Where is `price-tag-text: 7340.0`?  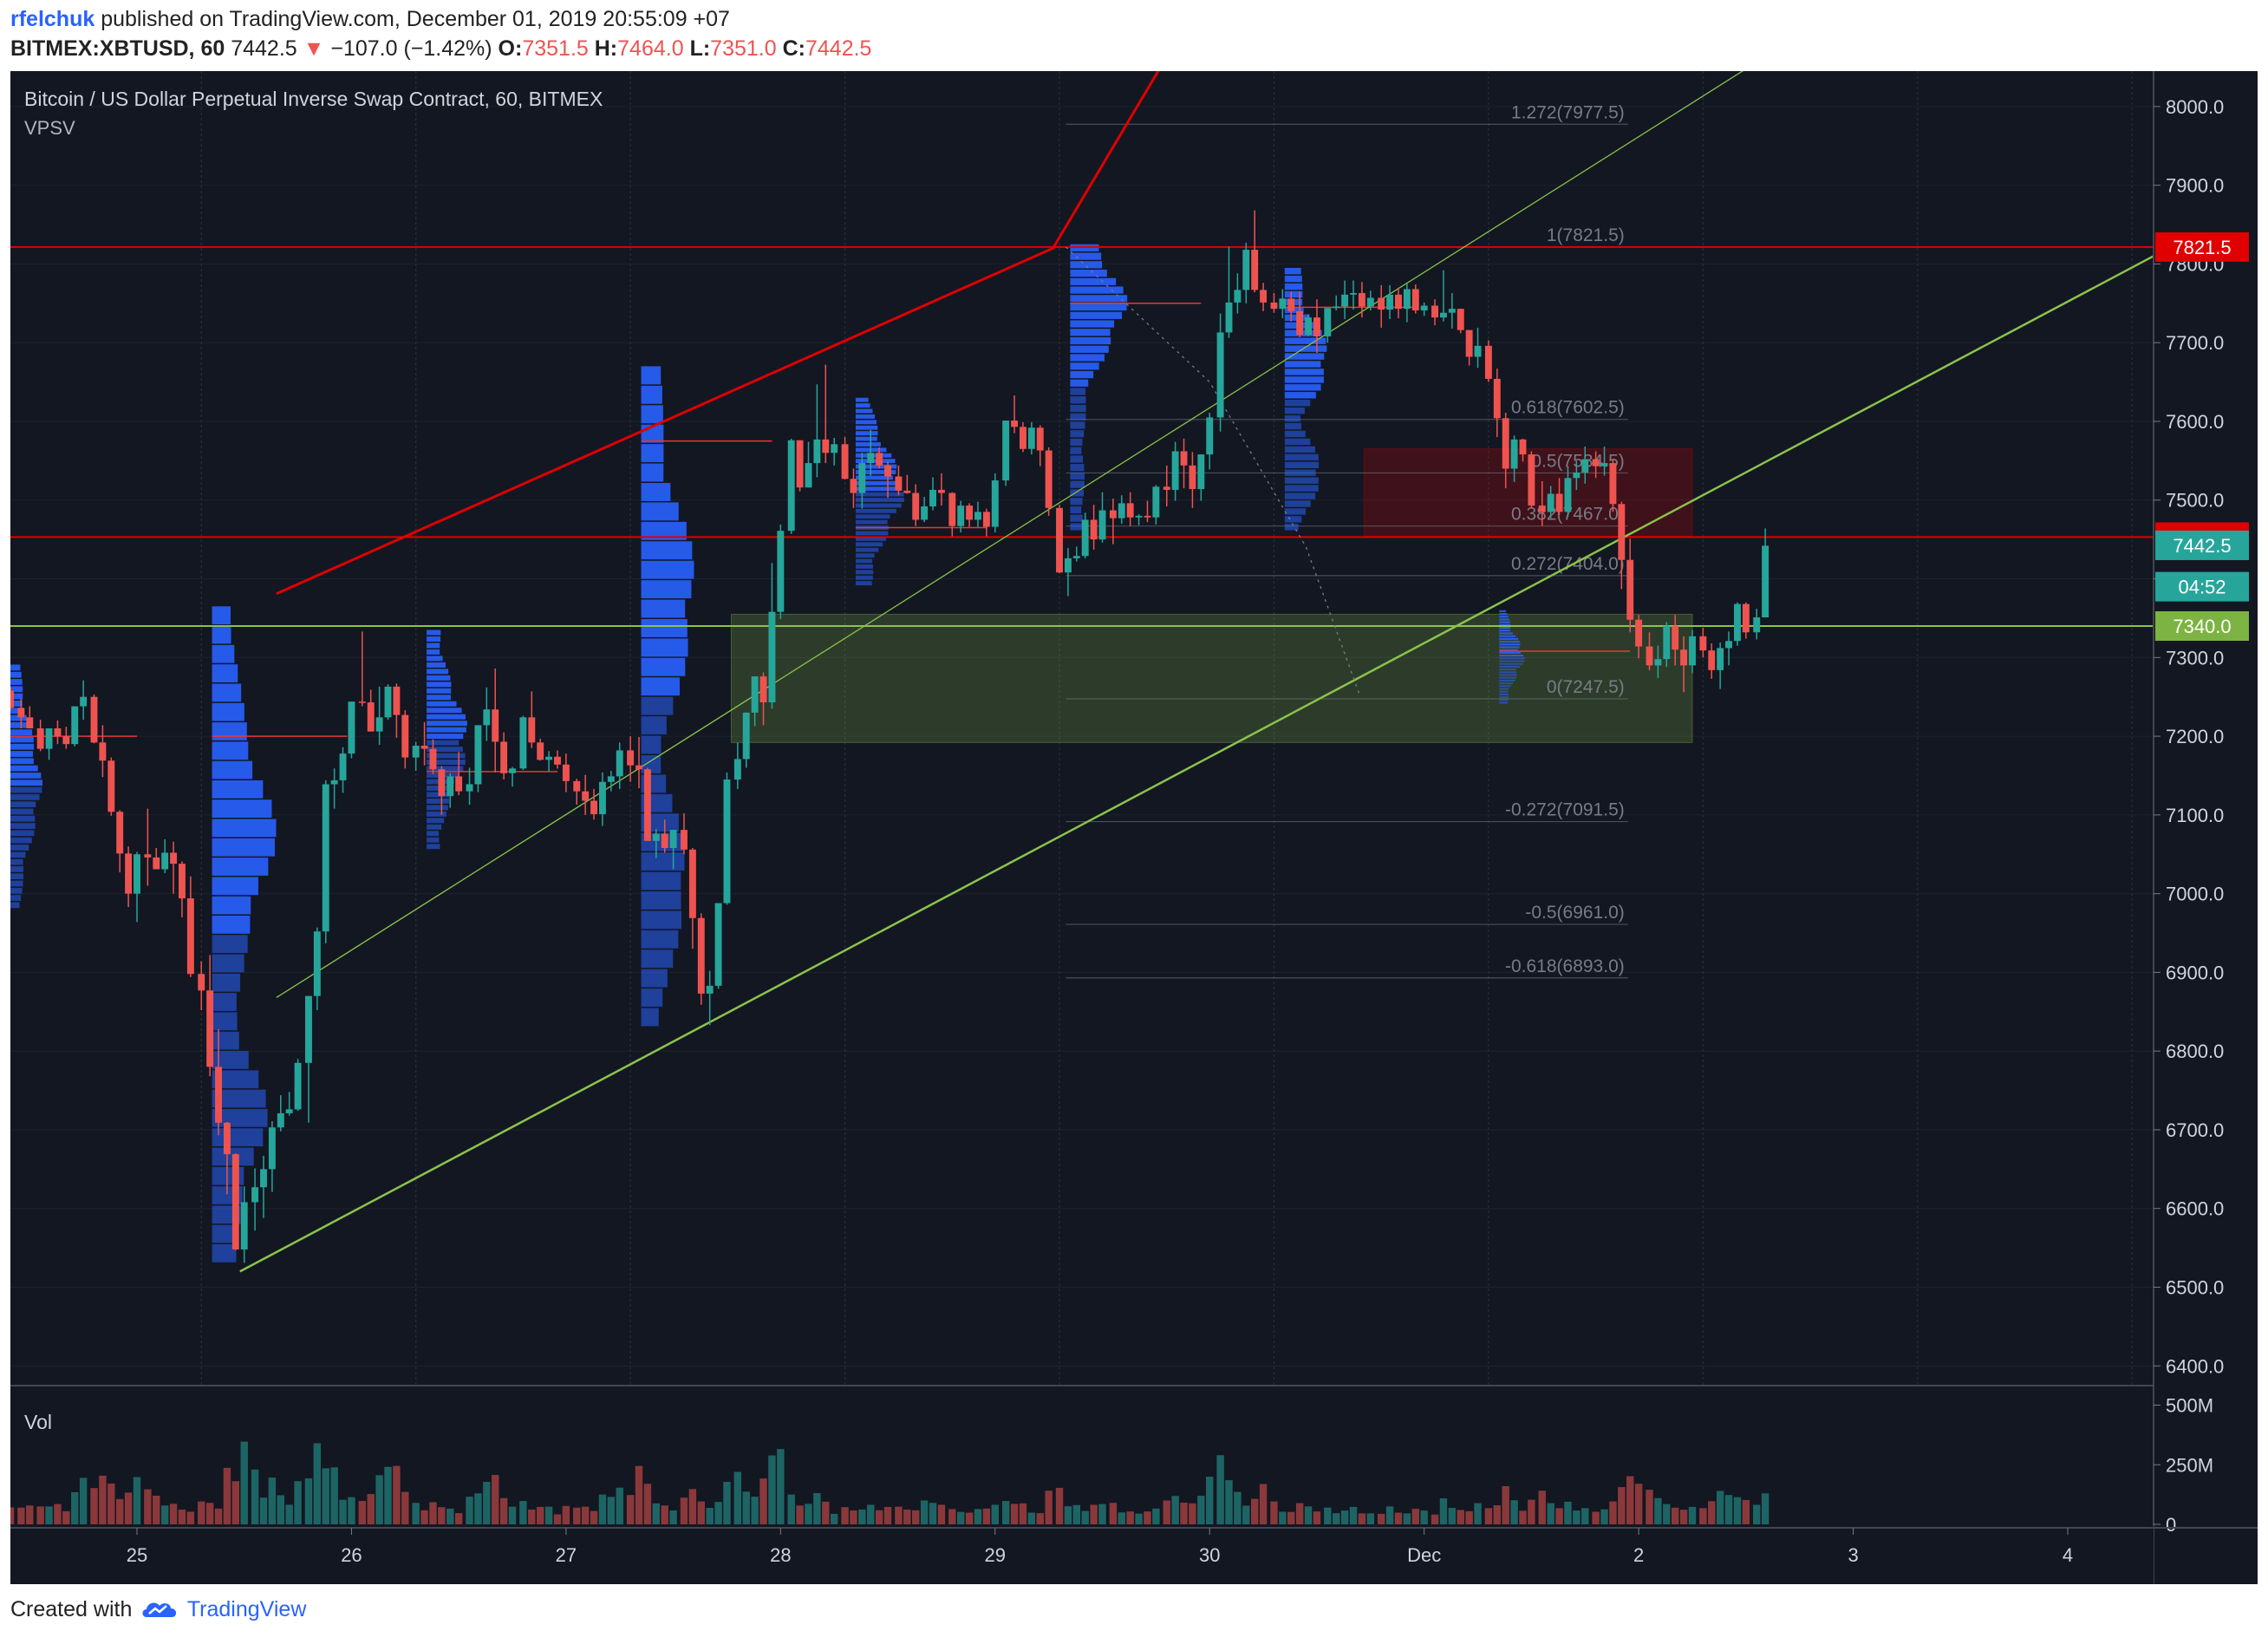
price-tag-text: 7340.0 is located at coordinates (2202, 626).